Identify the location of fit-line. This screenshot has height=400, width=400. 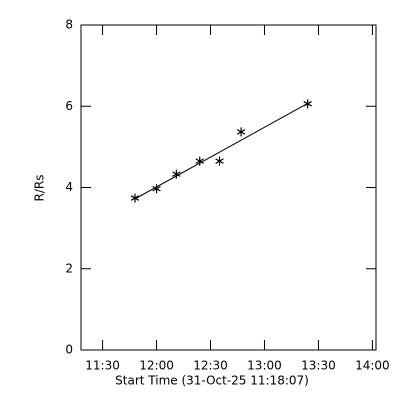
(221, 151).